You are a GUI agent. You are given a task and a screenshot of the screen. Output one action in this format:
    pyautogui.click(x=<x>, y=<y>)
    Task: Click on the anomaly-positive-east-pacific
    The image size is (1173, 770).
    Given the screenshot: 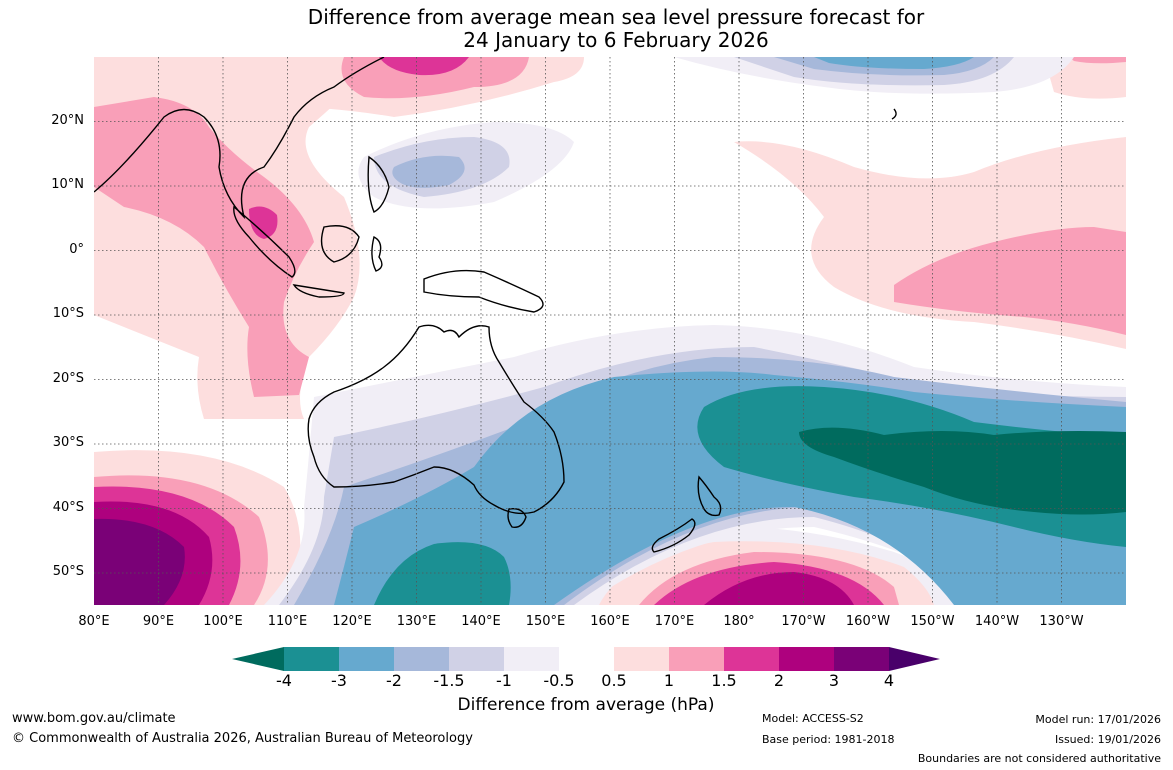 What is the action you would take?
    pyautogui.click(x=930, y=203)
    